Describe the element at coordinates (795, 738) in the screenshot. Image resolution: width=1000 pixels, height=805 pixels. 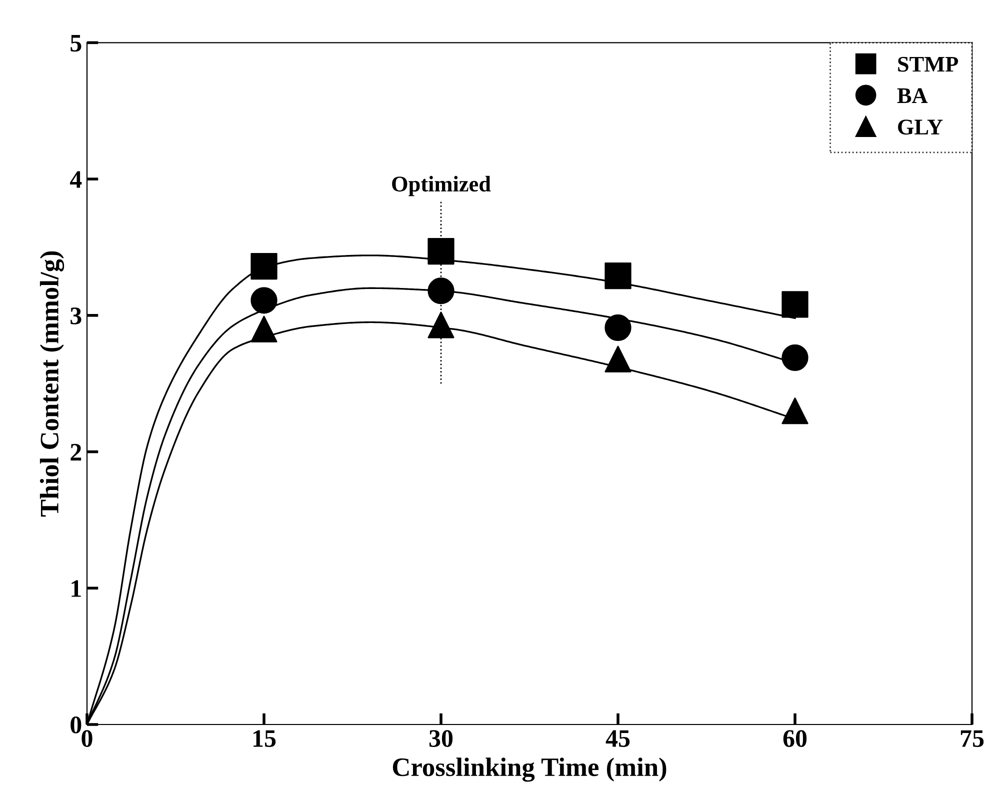
I see `x-tick-label: 60` at that location.